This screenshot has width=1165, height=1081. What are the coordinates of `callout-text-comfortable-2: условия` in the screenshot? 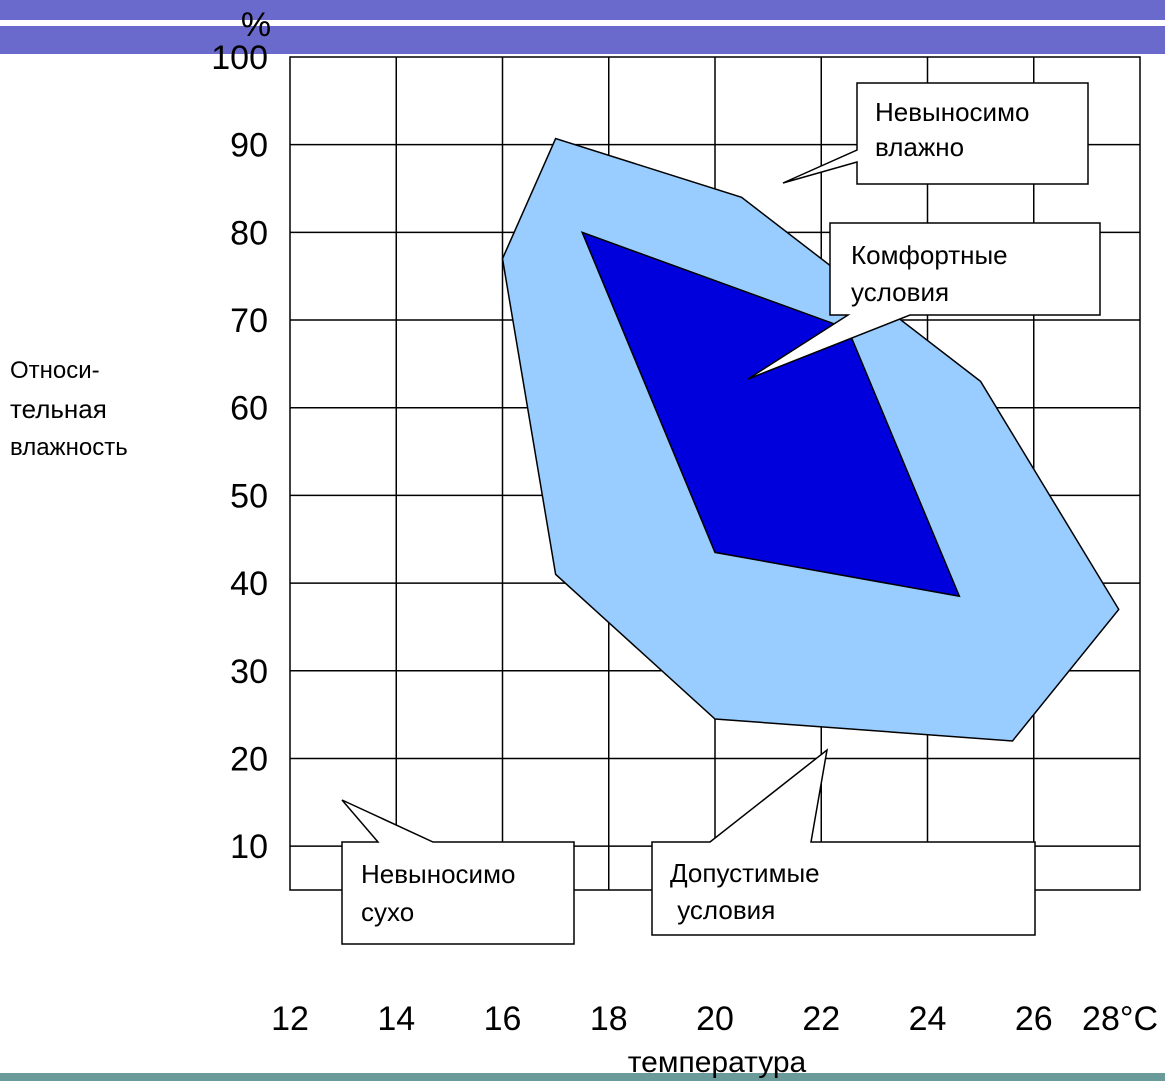 It's located at (900, 292).